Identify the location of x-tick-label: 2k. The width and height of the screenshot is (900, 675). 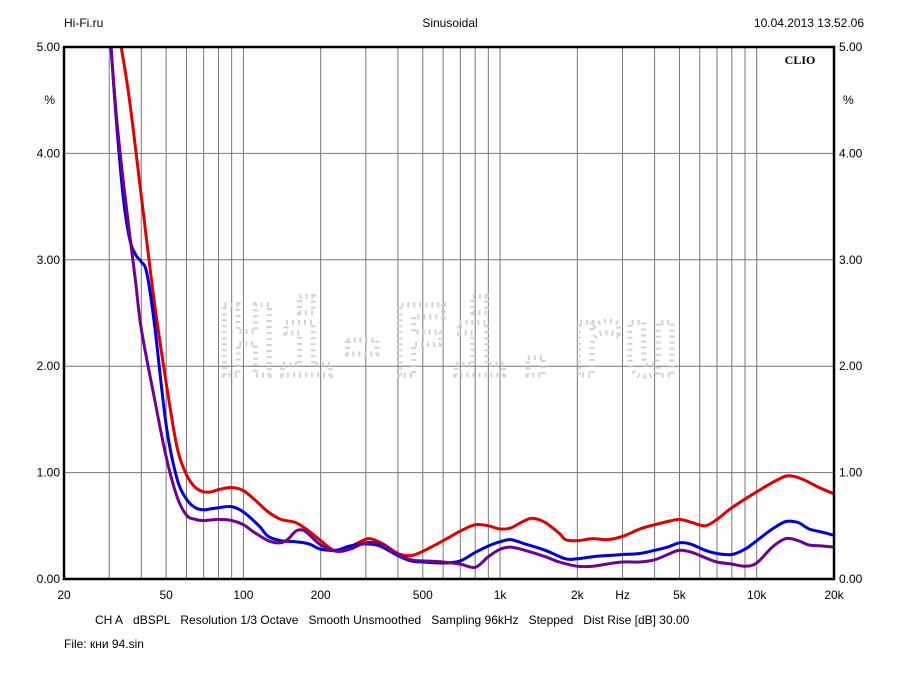
(578, 595).